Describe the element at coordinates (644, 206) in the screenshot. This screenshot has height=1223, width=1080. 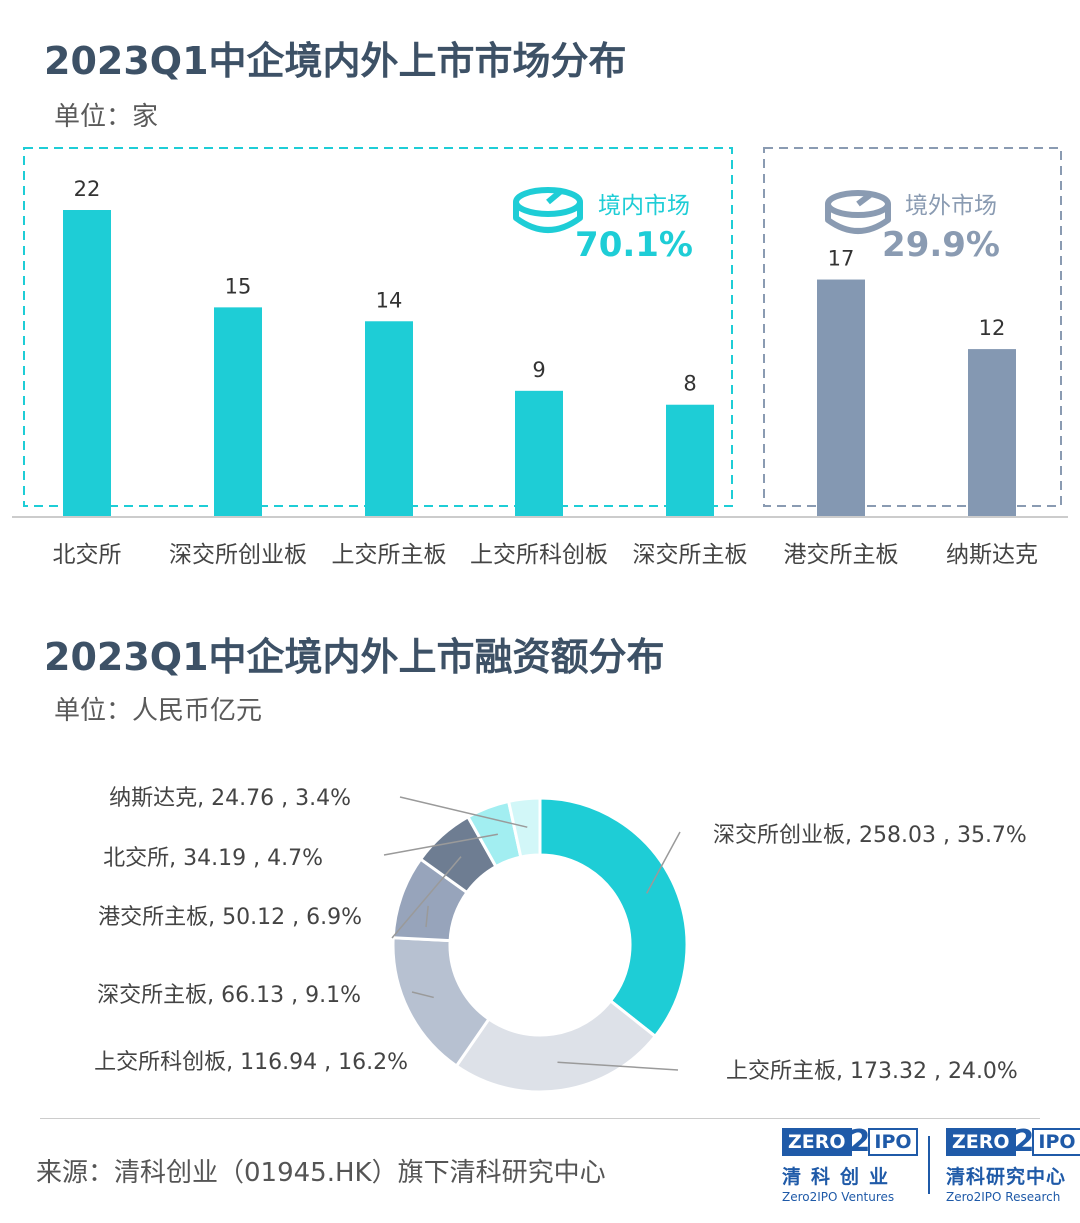
I see `domestic-market-label: 境内市场` at that location.